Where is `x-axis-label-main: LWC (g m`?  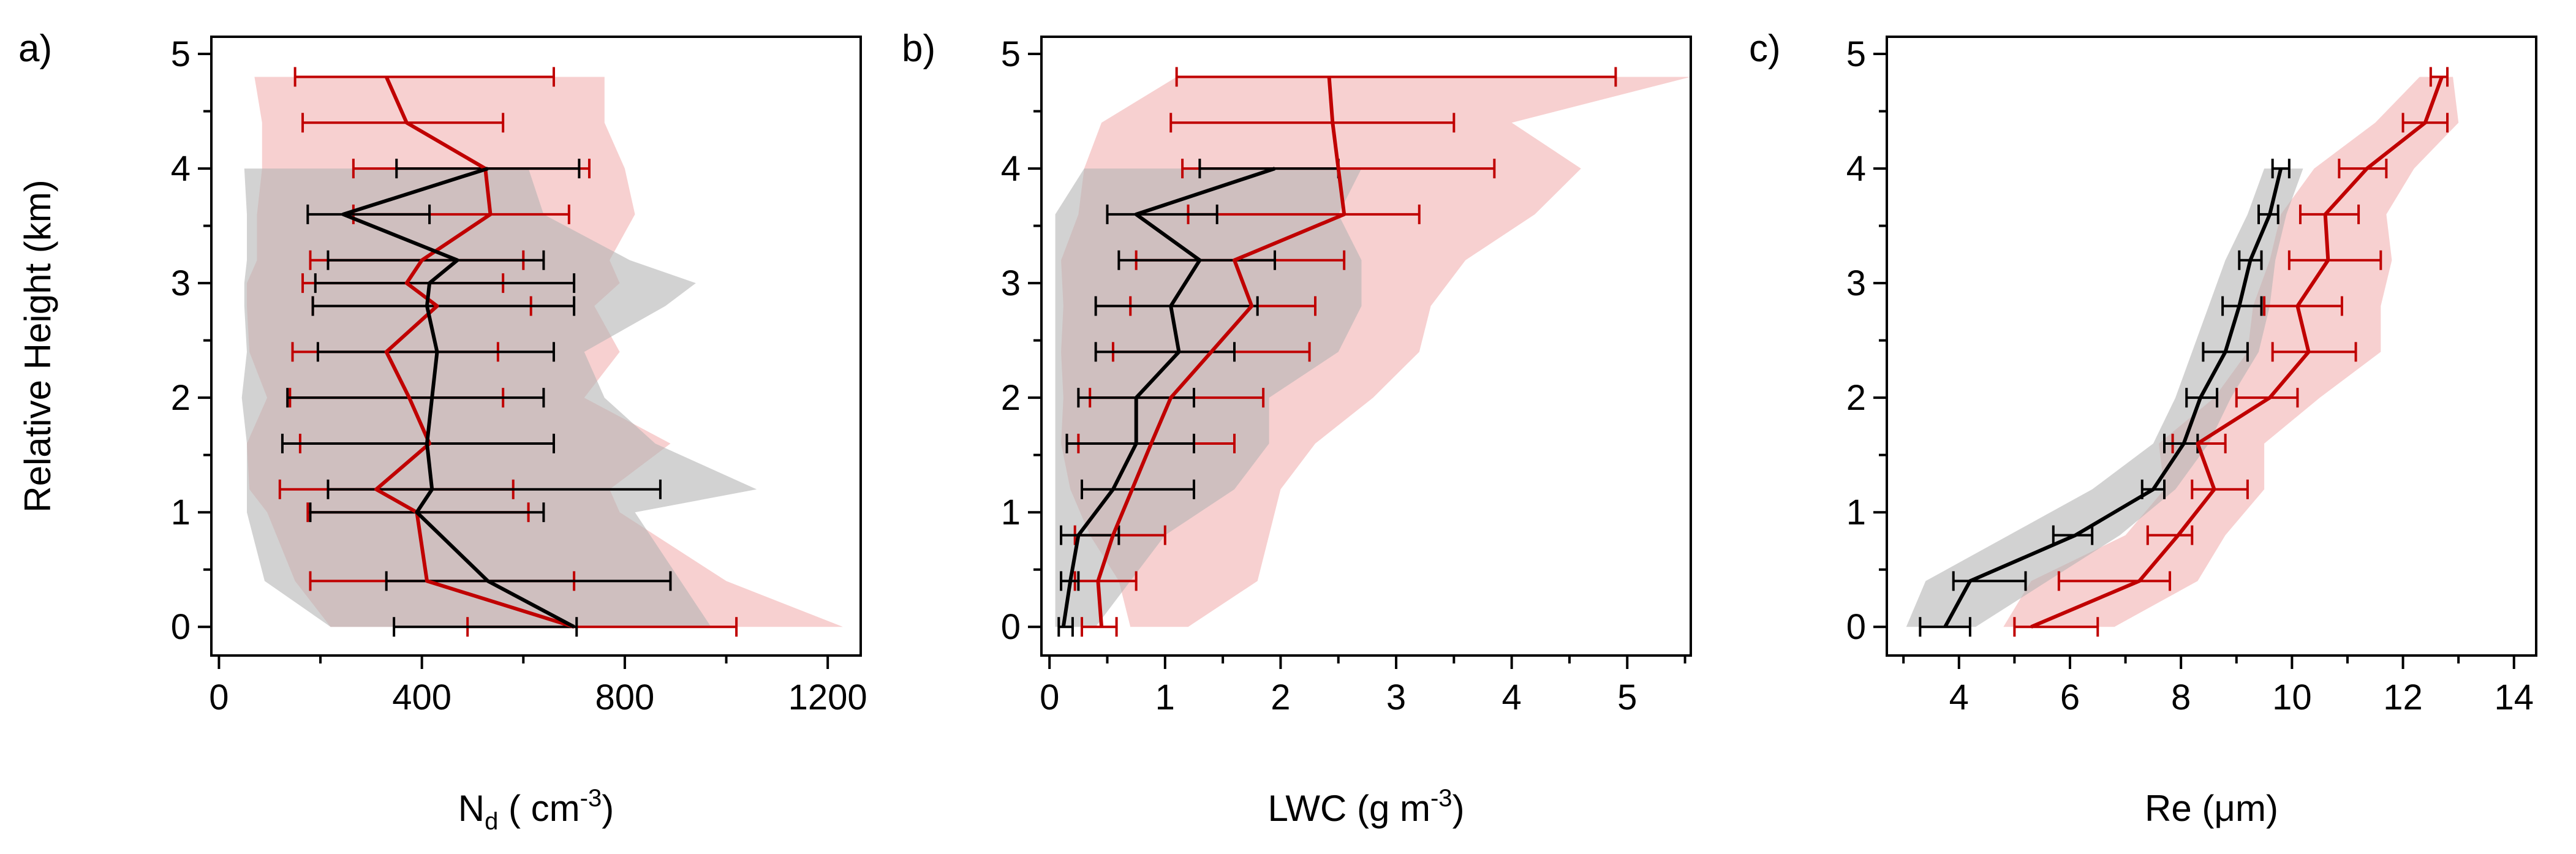
x-axis-label-main: LWC (g m is located at coordinates (1348, 809).